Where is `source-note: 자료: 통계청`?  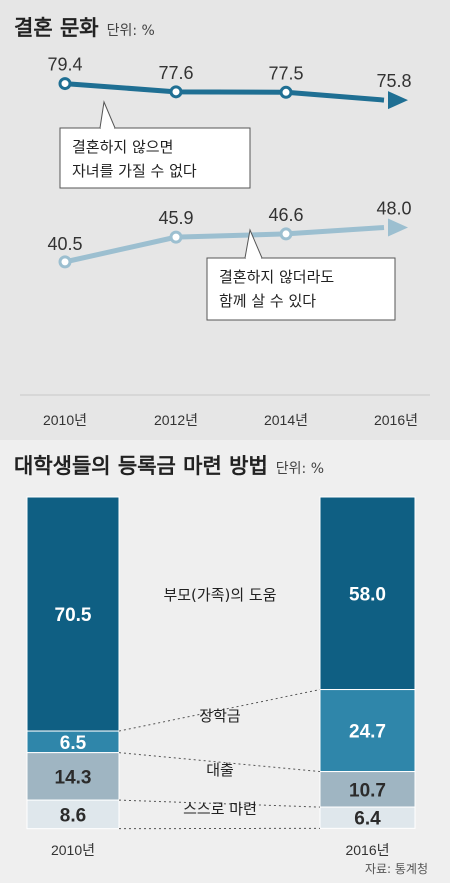 source-note: 자료: 통계청 is located at coordinates (396, 869).